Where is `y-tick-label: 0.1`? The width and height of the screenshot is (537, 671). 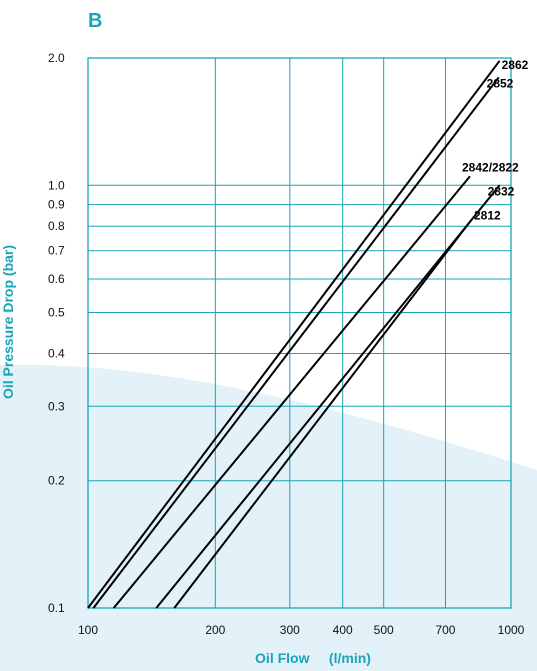 y-tick-label: 0.1 is located at coordinates (56, 608).